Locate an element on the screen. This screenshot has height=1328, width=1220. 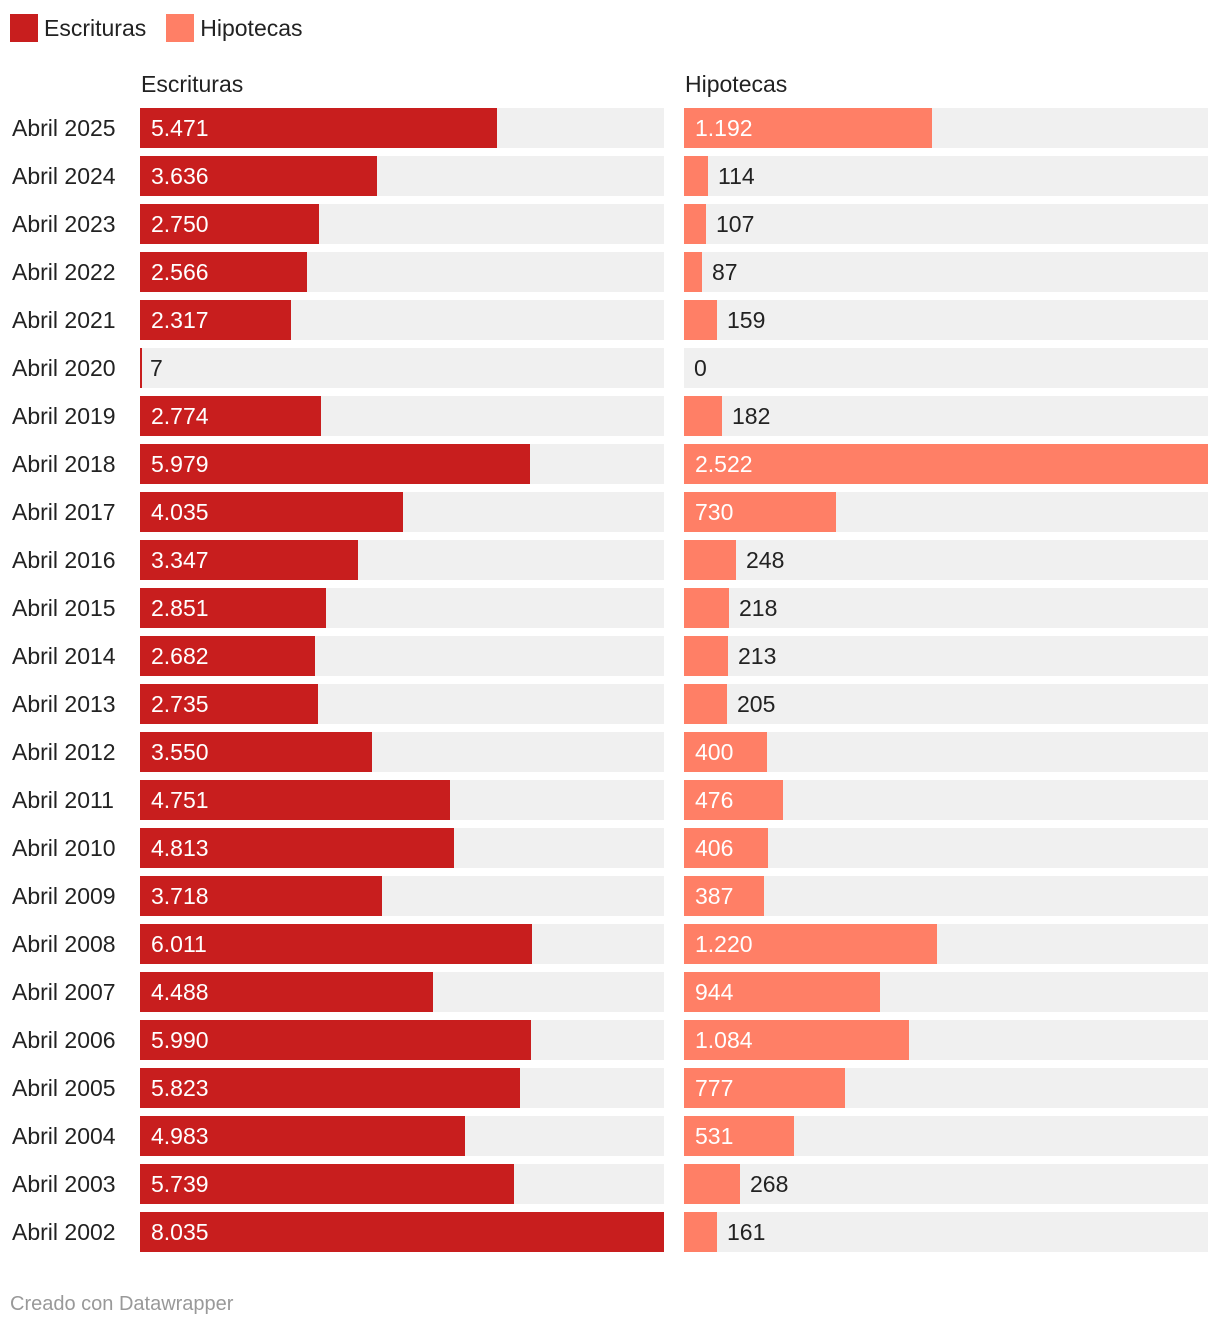
row-label: Abril 2009 is located at coordinates (64, 896).